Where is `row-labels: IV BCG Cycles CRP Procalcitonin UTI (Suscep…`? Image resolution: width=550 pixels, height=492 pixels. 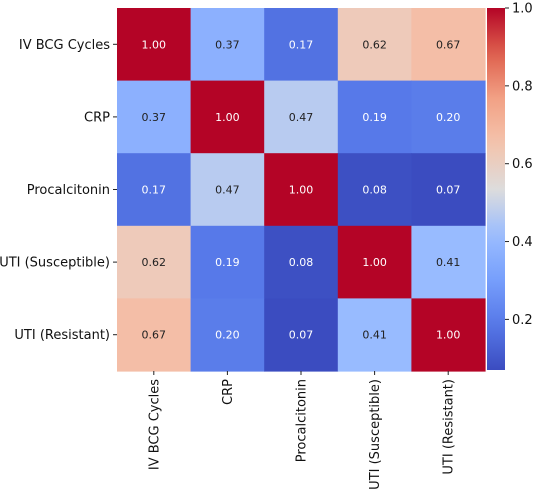
row-labels: IV BCG Cycles CRP Procalcitonin UTI (Suscep… is located at coordinates (58, 190).